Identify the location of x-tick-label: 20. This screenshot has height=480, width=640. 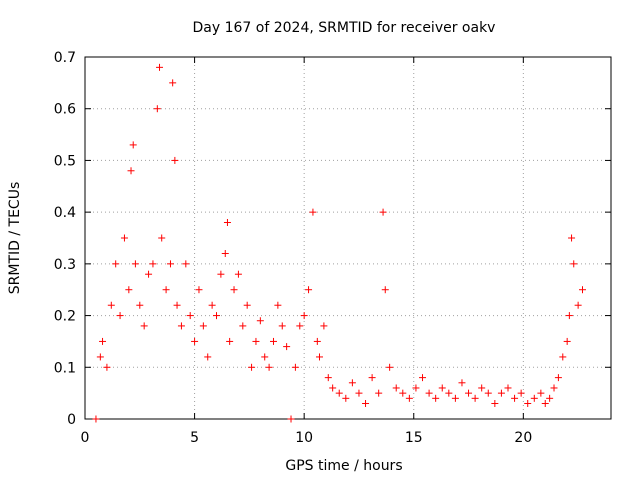
(523, 438).